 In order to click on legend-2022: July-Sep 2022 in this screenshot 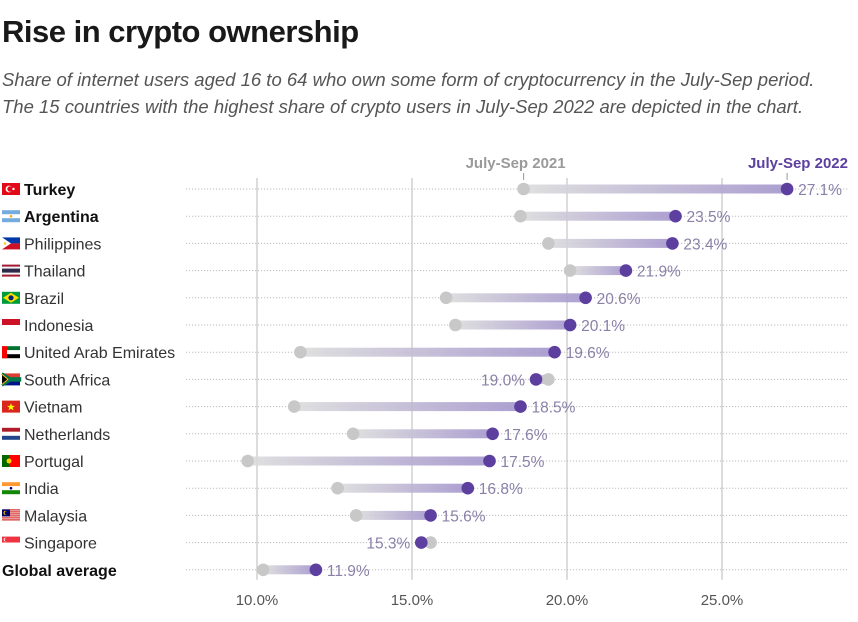, I will do `click(798, 163)`.